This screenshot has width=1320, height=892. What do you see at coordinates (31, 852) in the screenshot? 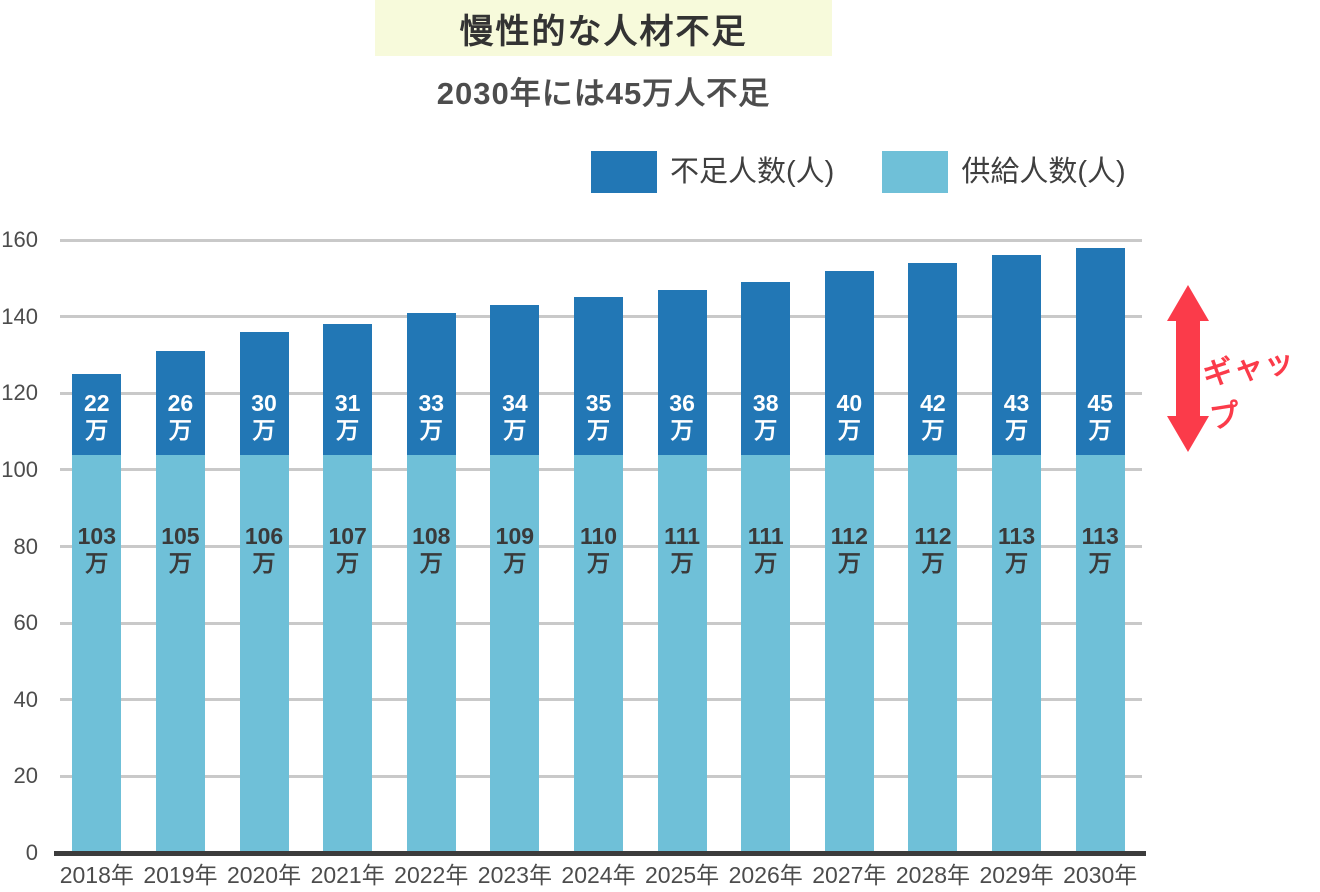
I see `y-tick-label-0: 0` at bounding box center [31, 852].